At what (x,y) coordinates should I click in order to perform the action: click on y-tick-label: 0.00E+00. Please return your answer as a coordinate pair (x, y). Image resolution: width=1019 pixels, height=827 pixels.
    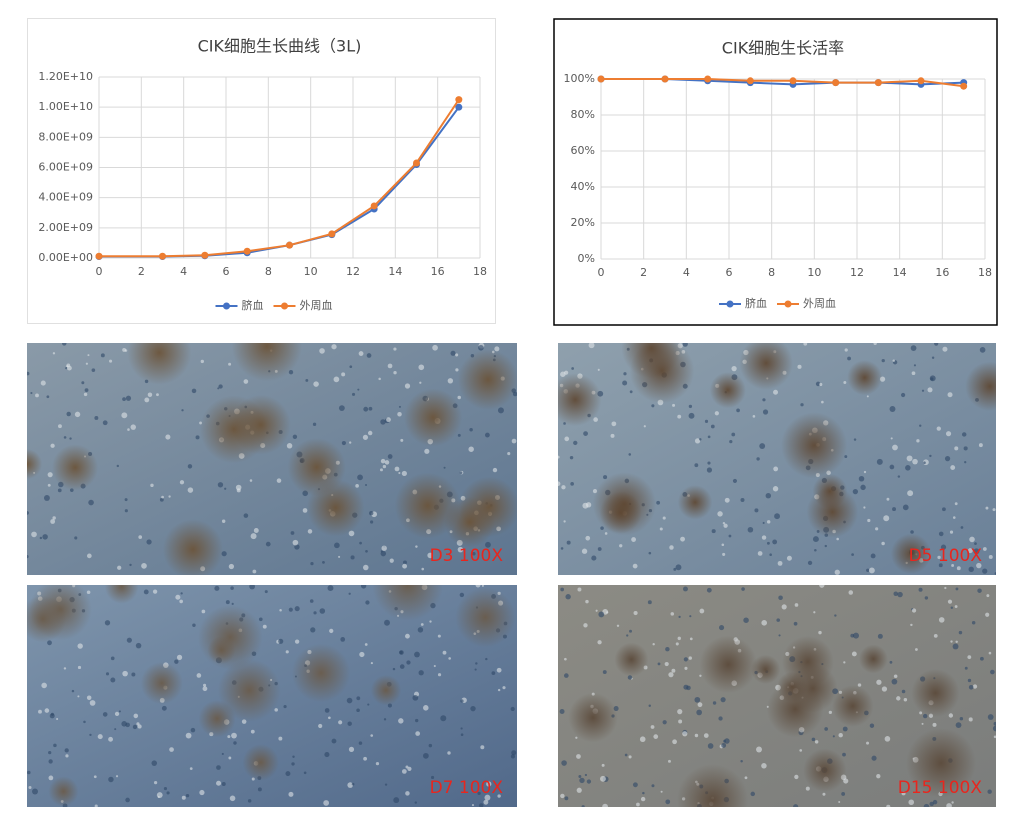
    Looking at the image, I should click on (65, 257).